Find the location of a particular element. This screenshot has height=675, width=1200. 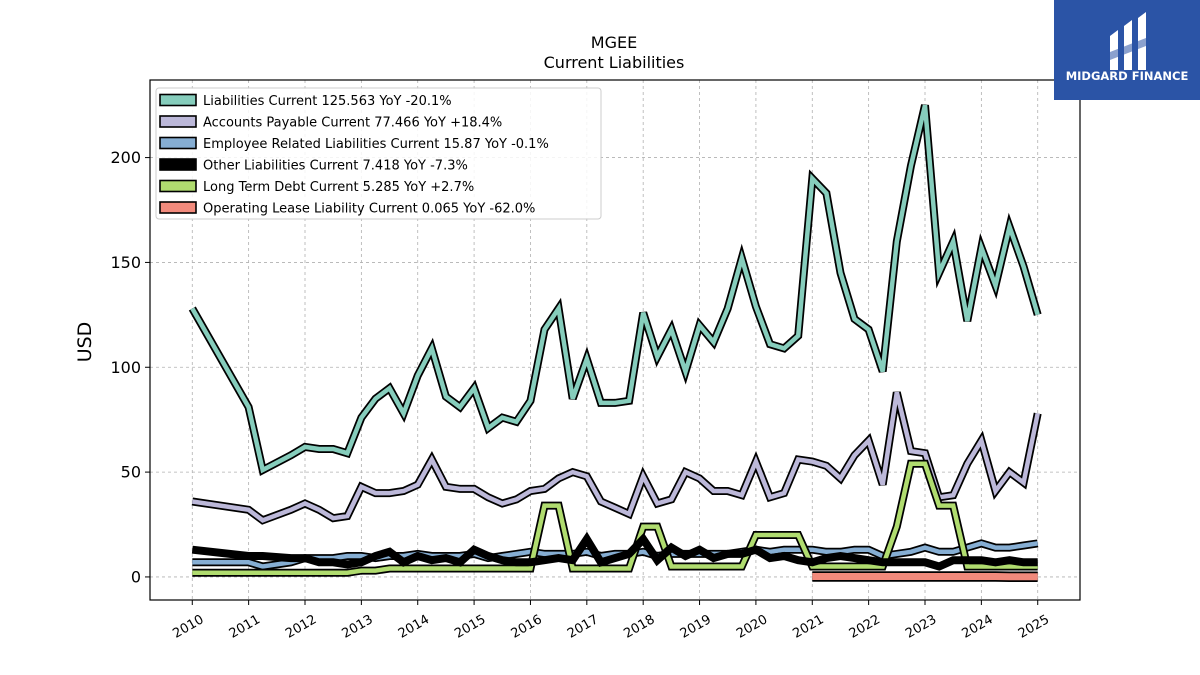

chart-title: MGEE is located at coordinates (614, 42).